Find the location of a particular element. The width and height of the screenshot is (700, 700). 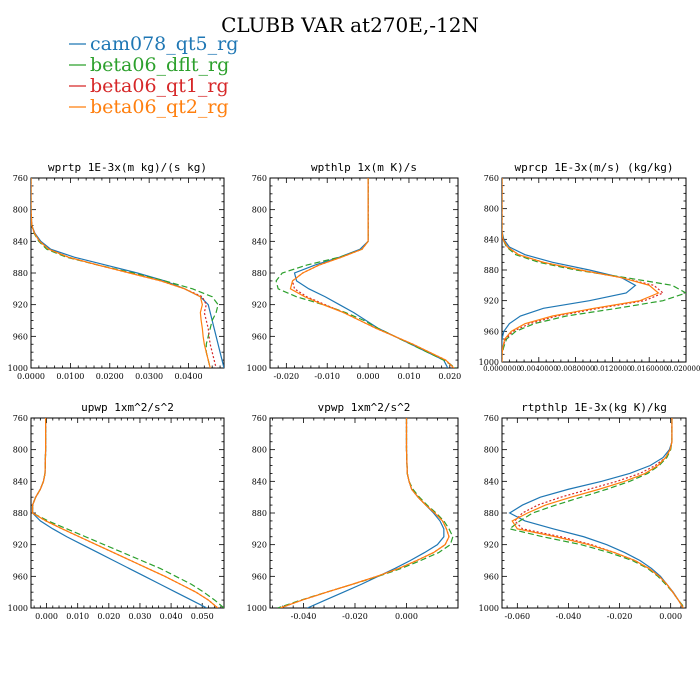

x-tick-label: 0.0160000 is located at coordinates (649, 369).